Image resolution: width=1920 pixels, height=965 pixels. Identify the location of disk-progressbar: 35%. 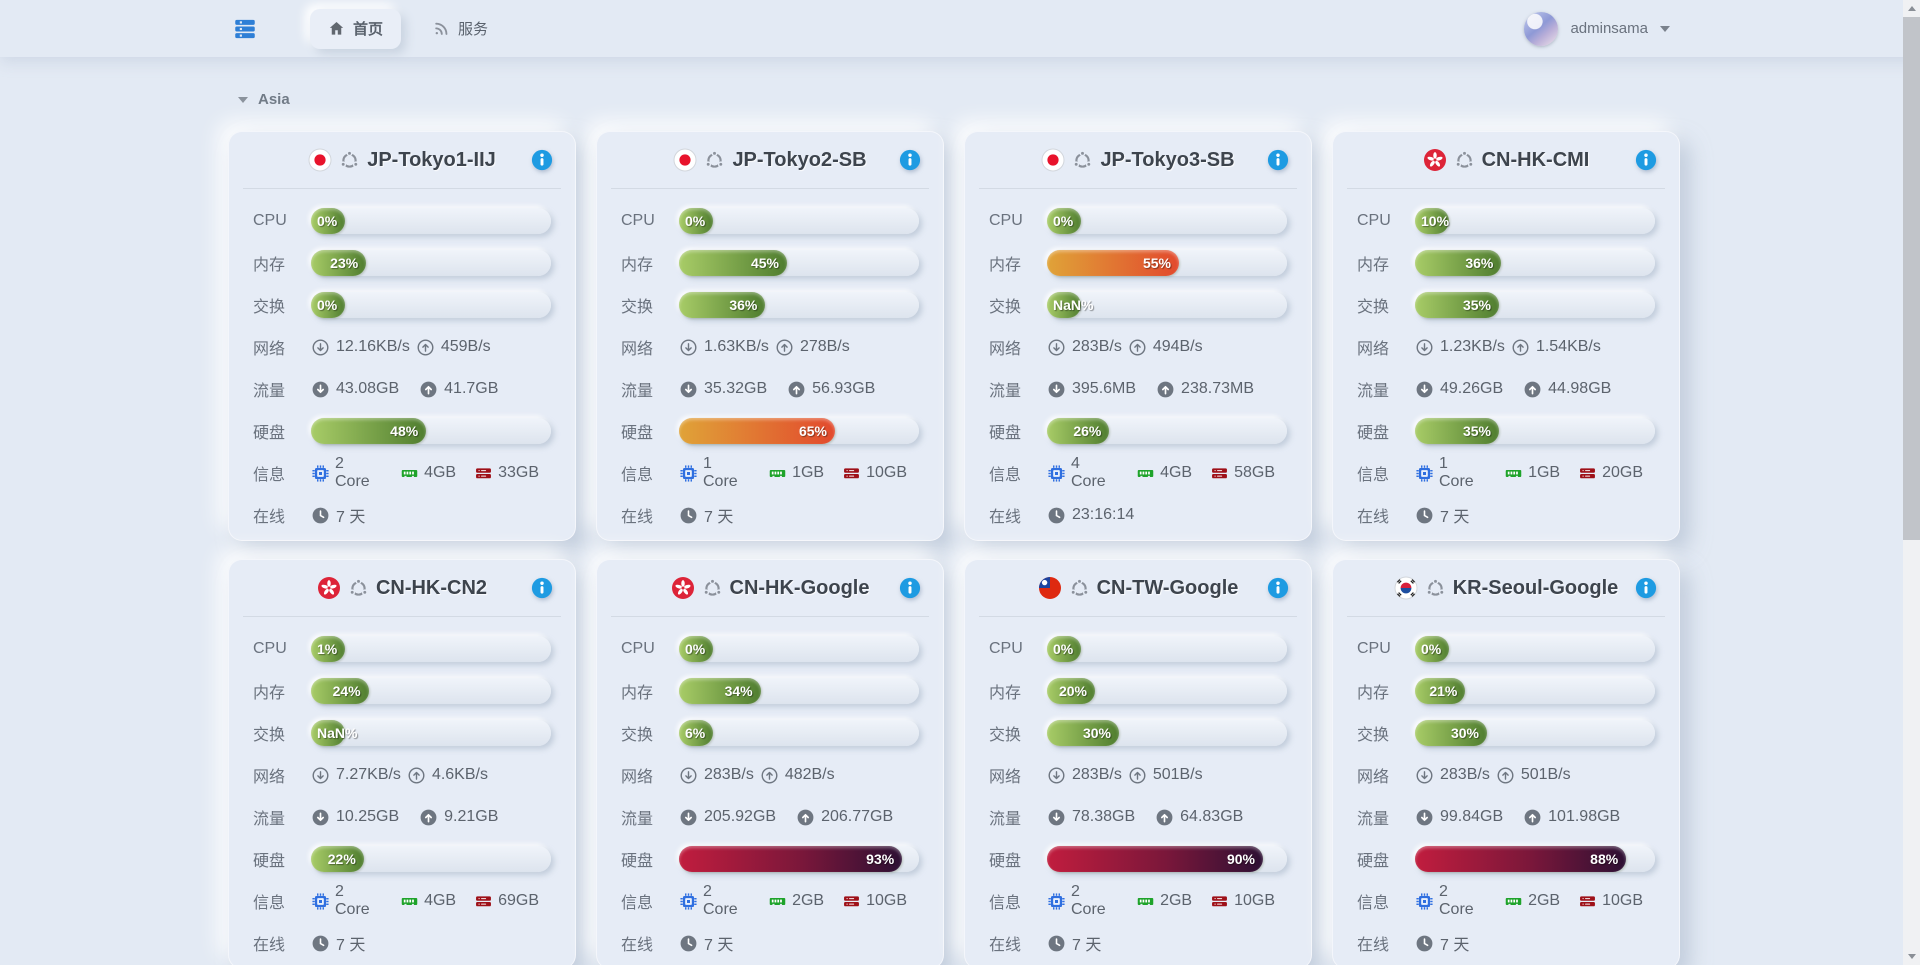
(1535, 431).